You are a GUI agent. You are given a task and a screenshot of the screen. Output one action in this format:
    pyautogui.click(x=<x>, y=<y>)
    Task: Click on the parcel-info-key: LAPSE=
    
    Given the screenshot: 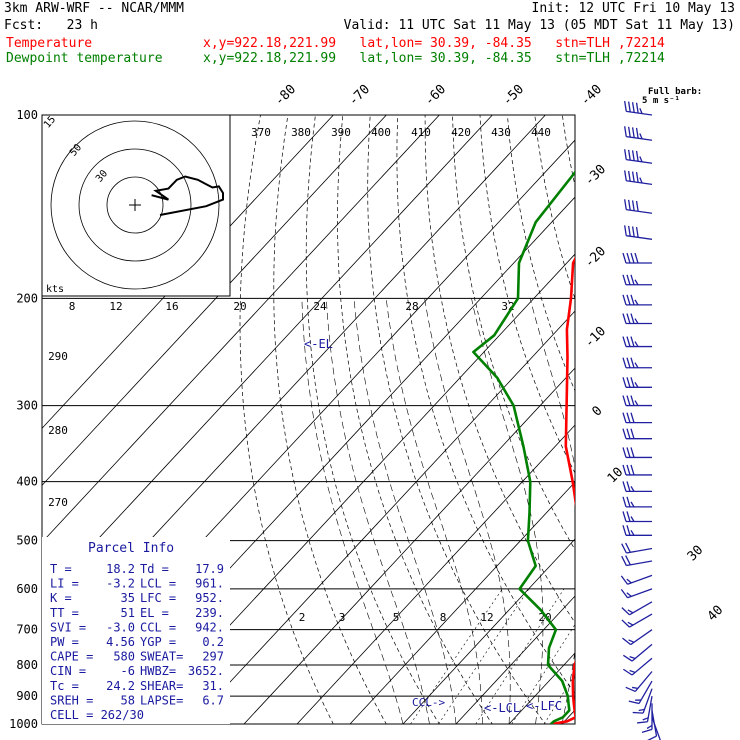 What is the action you would take?
    pyautogui.click(x=161, y=700)
    